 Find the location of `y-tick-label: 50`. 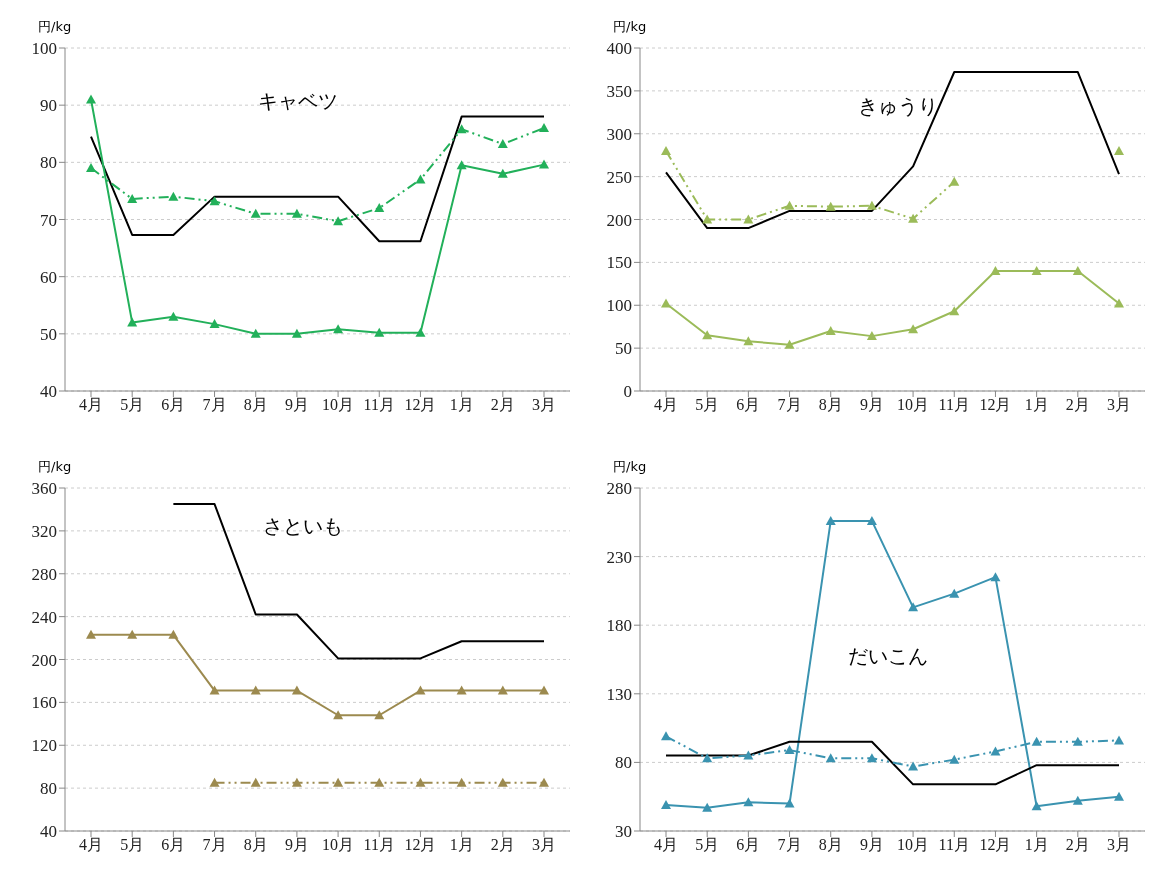

y-tick-label: 50 is located at coordinates (48, 334).